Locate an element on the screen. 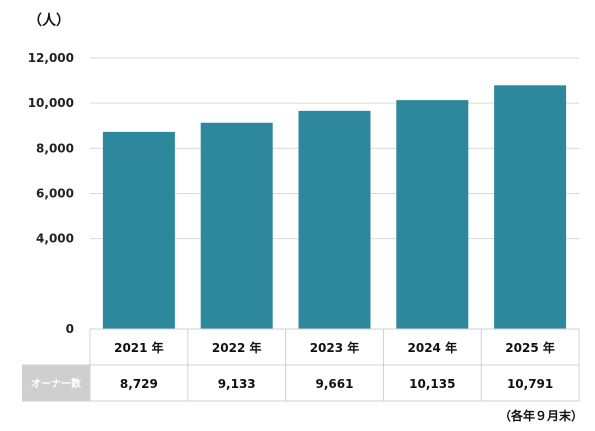 This screenshot has height=431, width=595. y-tick-label: 8,000 is located at coordinates (55, 148).